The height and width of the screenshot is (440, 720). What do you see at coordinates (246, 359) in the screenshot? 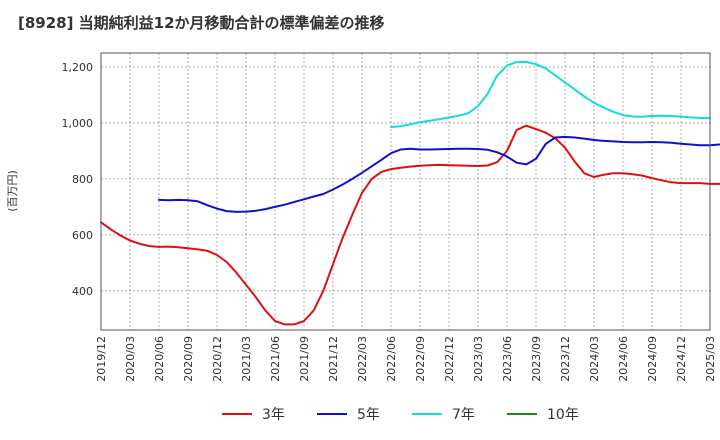
I see `x-tick-label: 2021/03` at bounding box center [246, 359].